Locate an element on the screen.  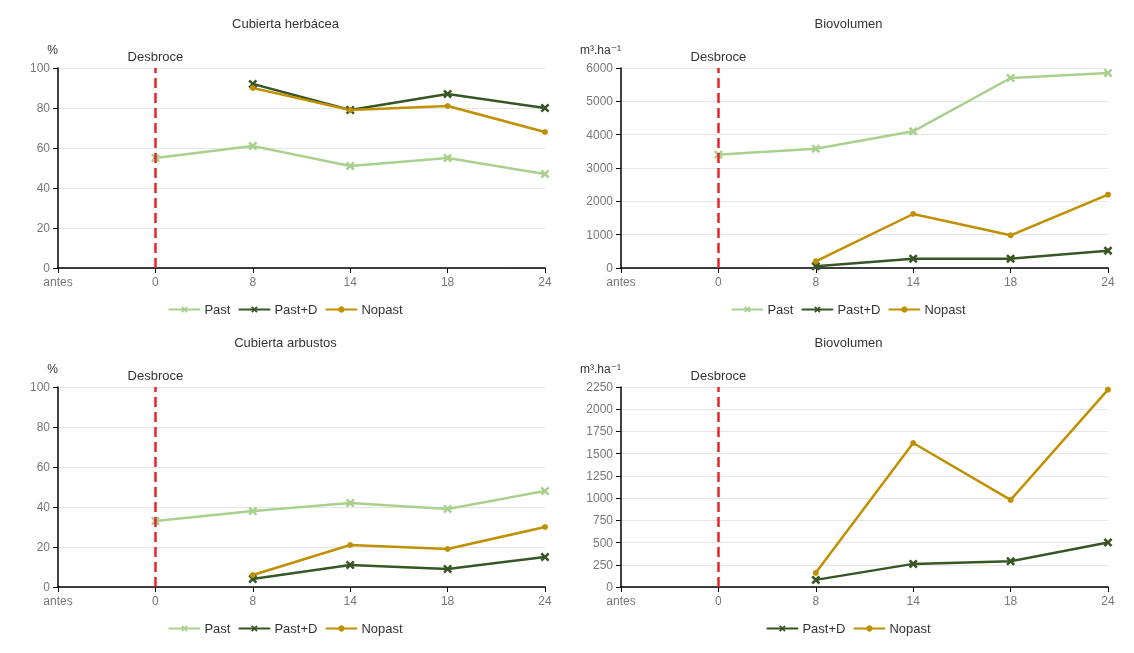
y-tick-label: 3000 is located at coordinates (600, 168).